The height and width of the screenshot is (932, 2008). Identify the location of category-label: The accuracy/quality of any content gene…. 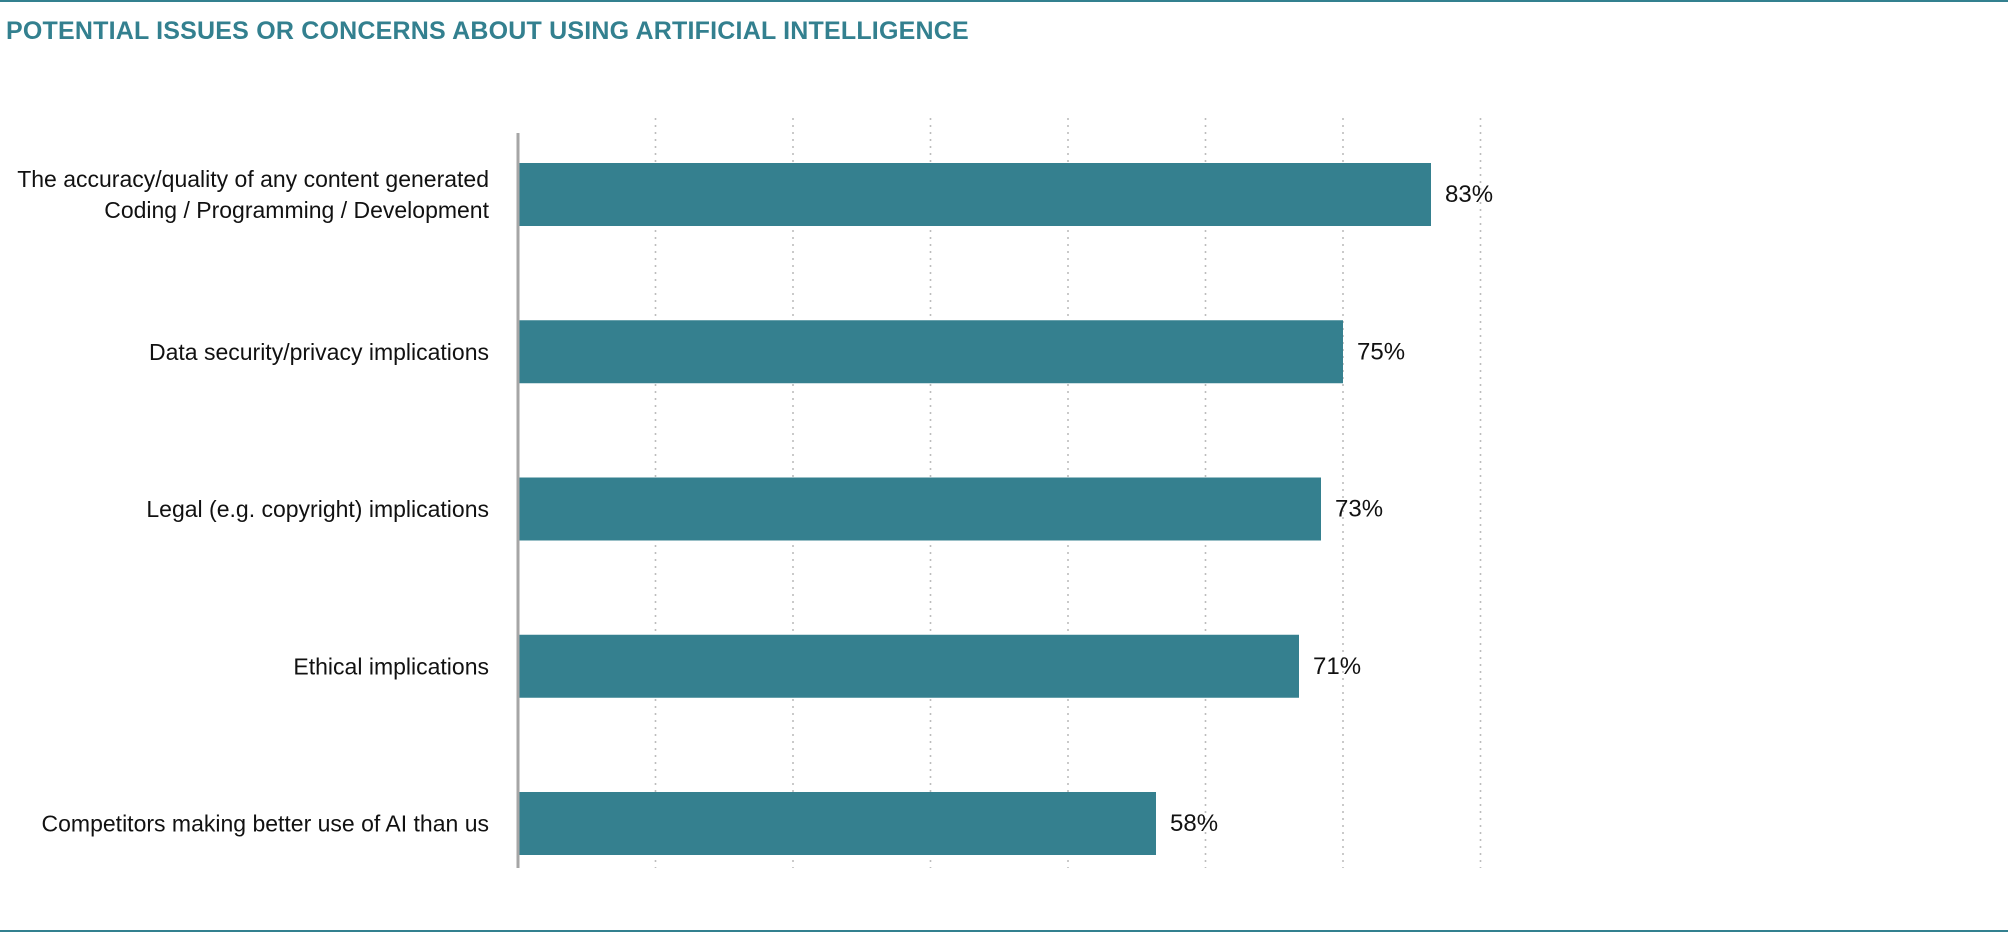
(253, 194).